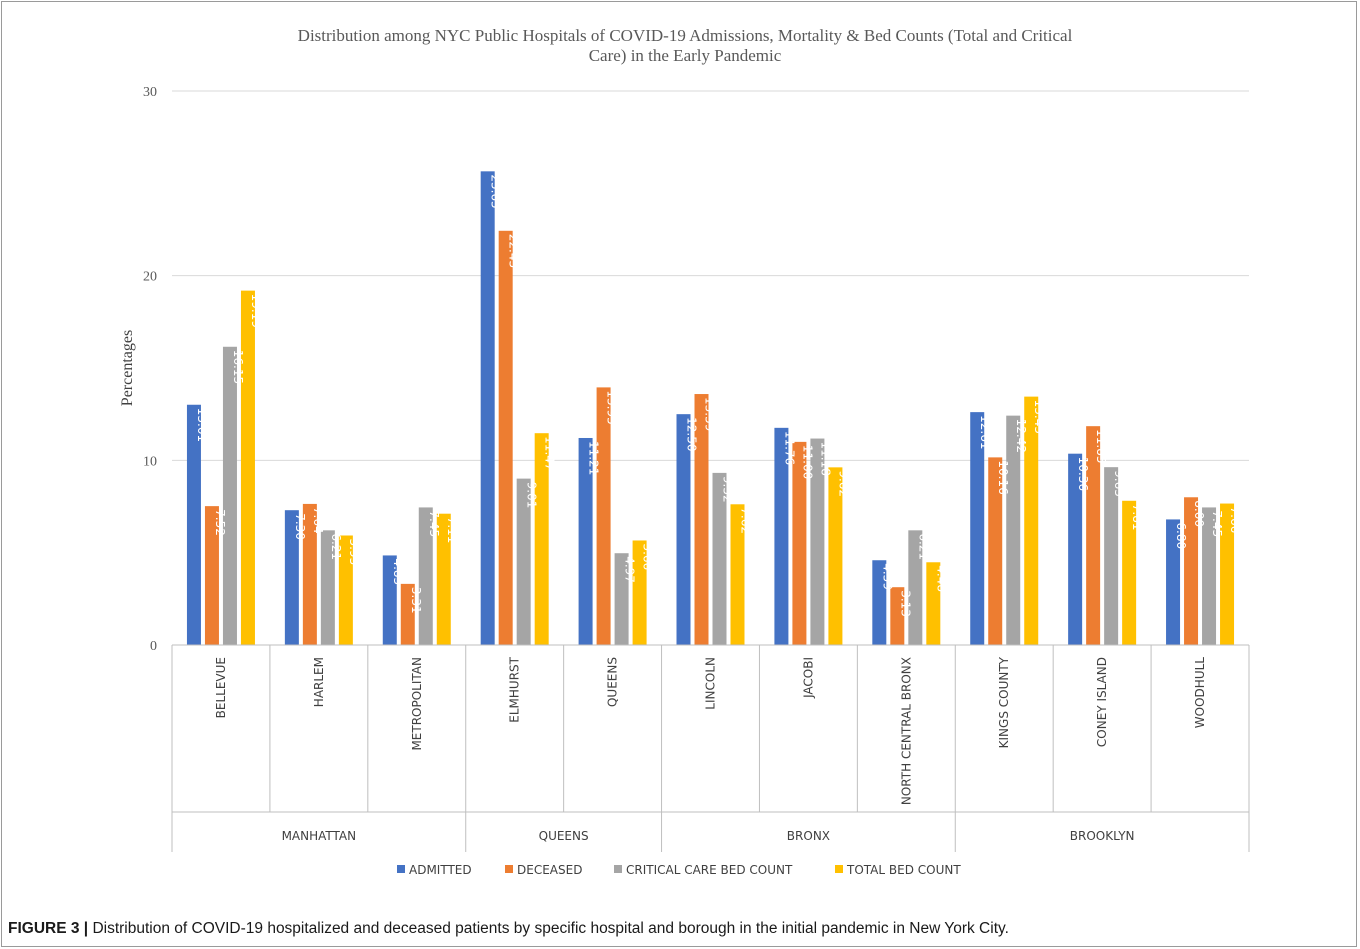  What do you see at coordinates (789, 448) in the screenshot?
I see `data-label: 11.76` at bounding box center [789, 448].